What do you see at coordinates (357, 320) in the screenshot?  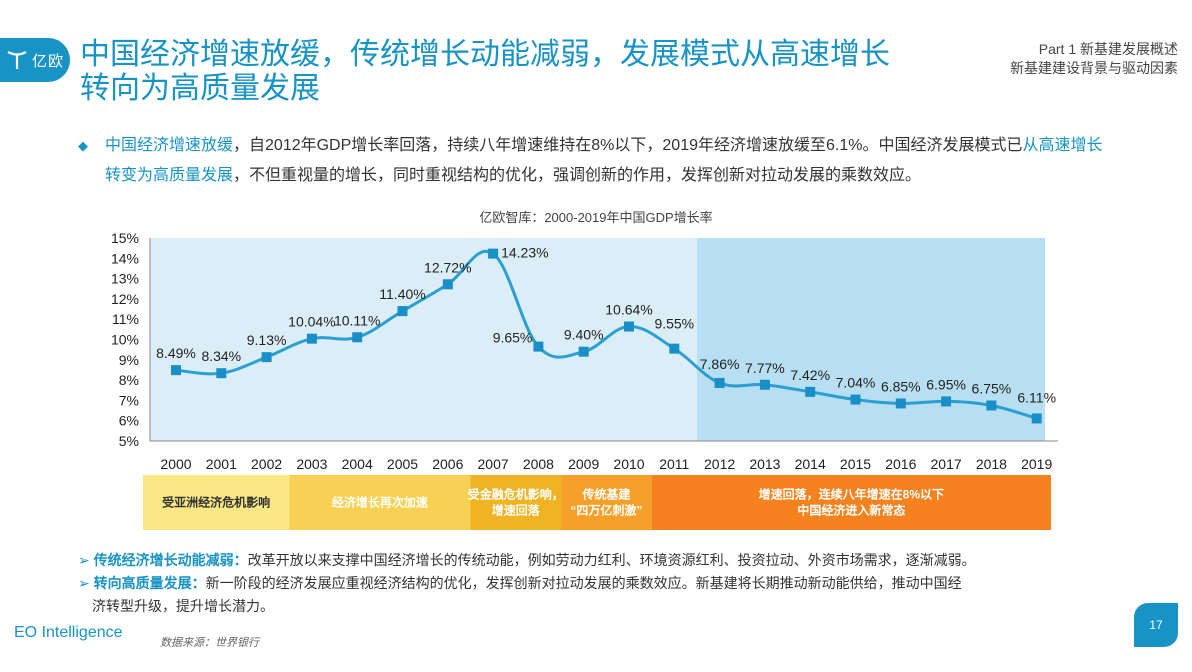 I see `data-label: 10.11%` at bounding box center [357, 320].